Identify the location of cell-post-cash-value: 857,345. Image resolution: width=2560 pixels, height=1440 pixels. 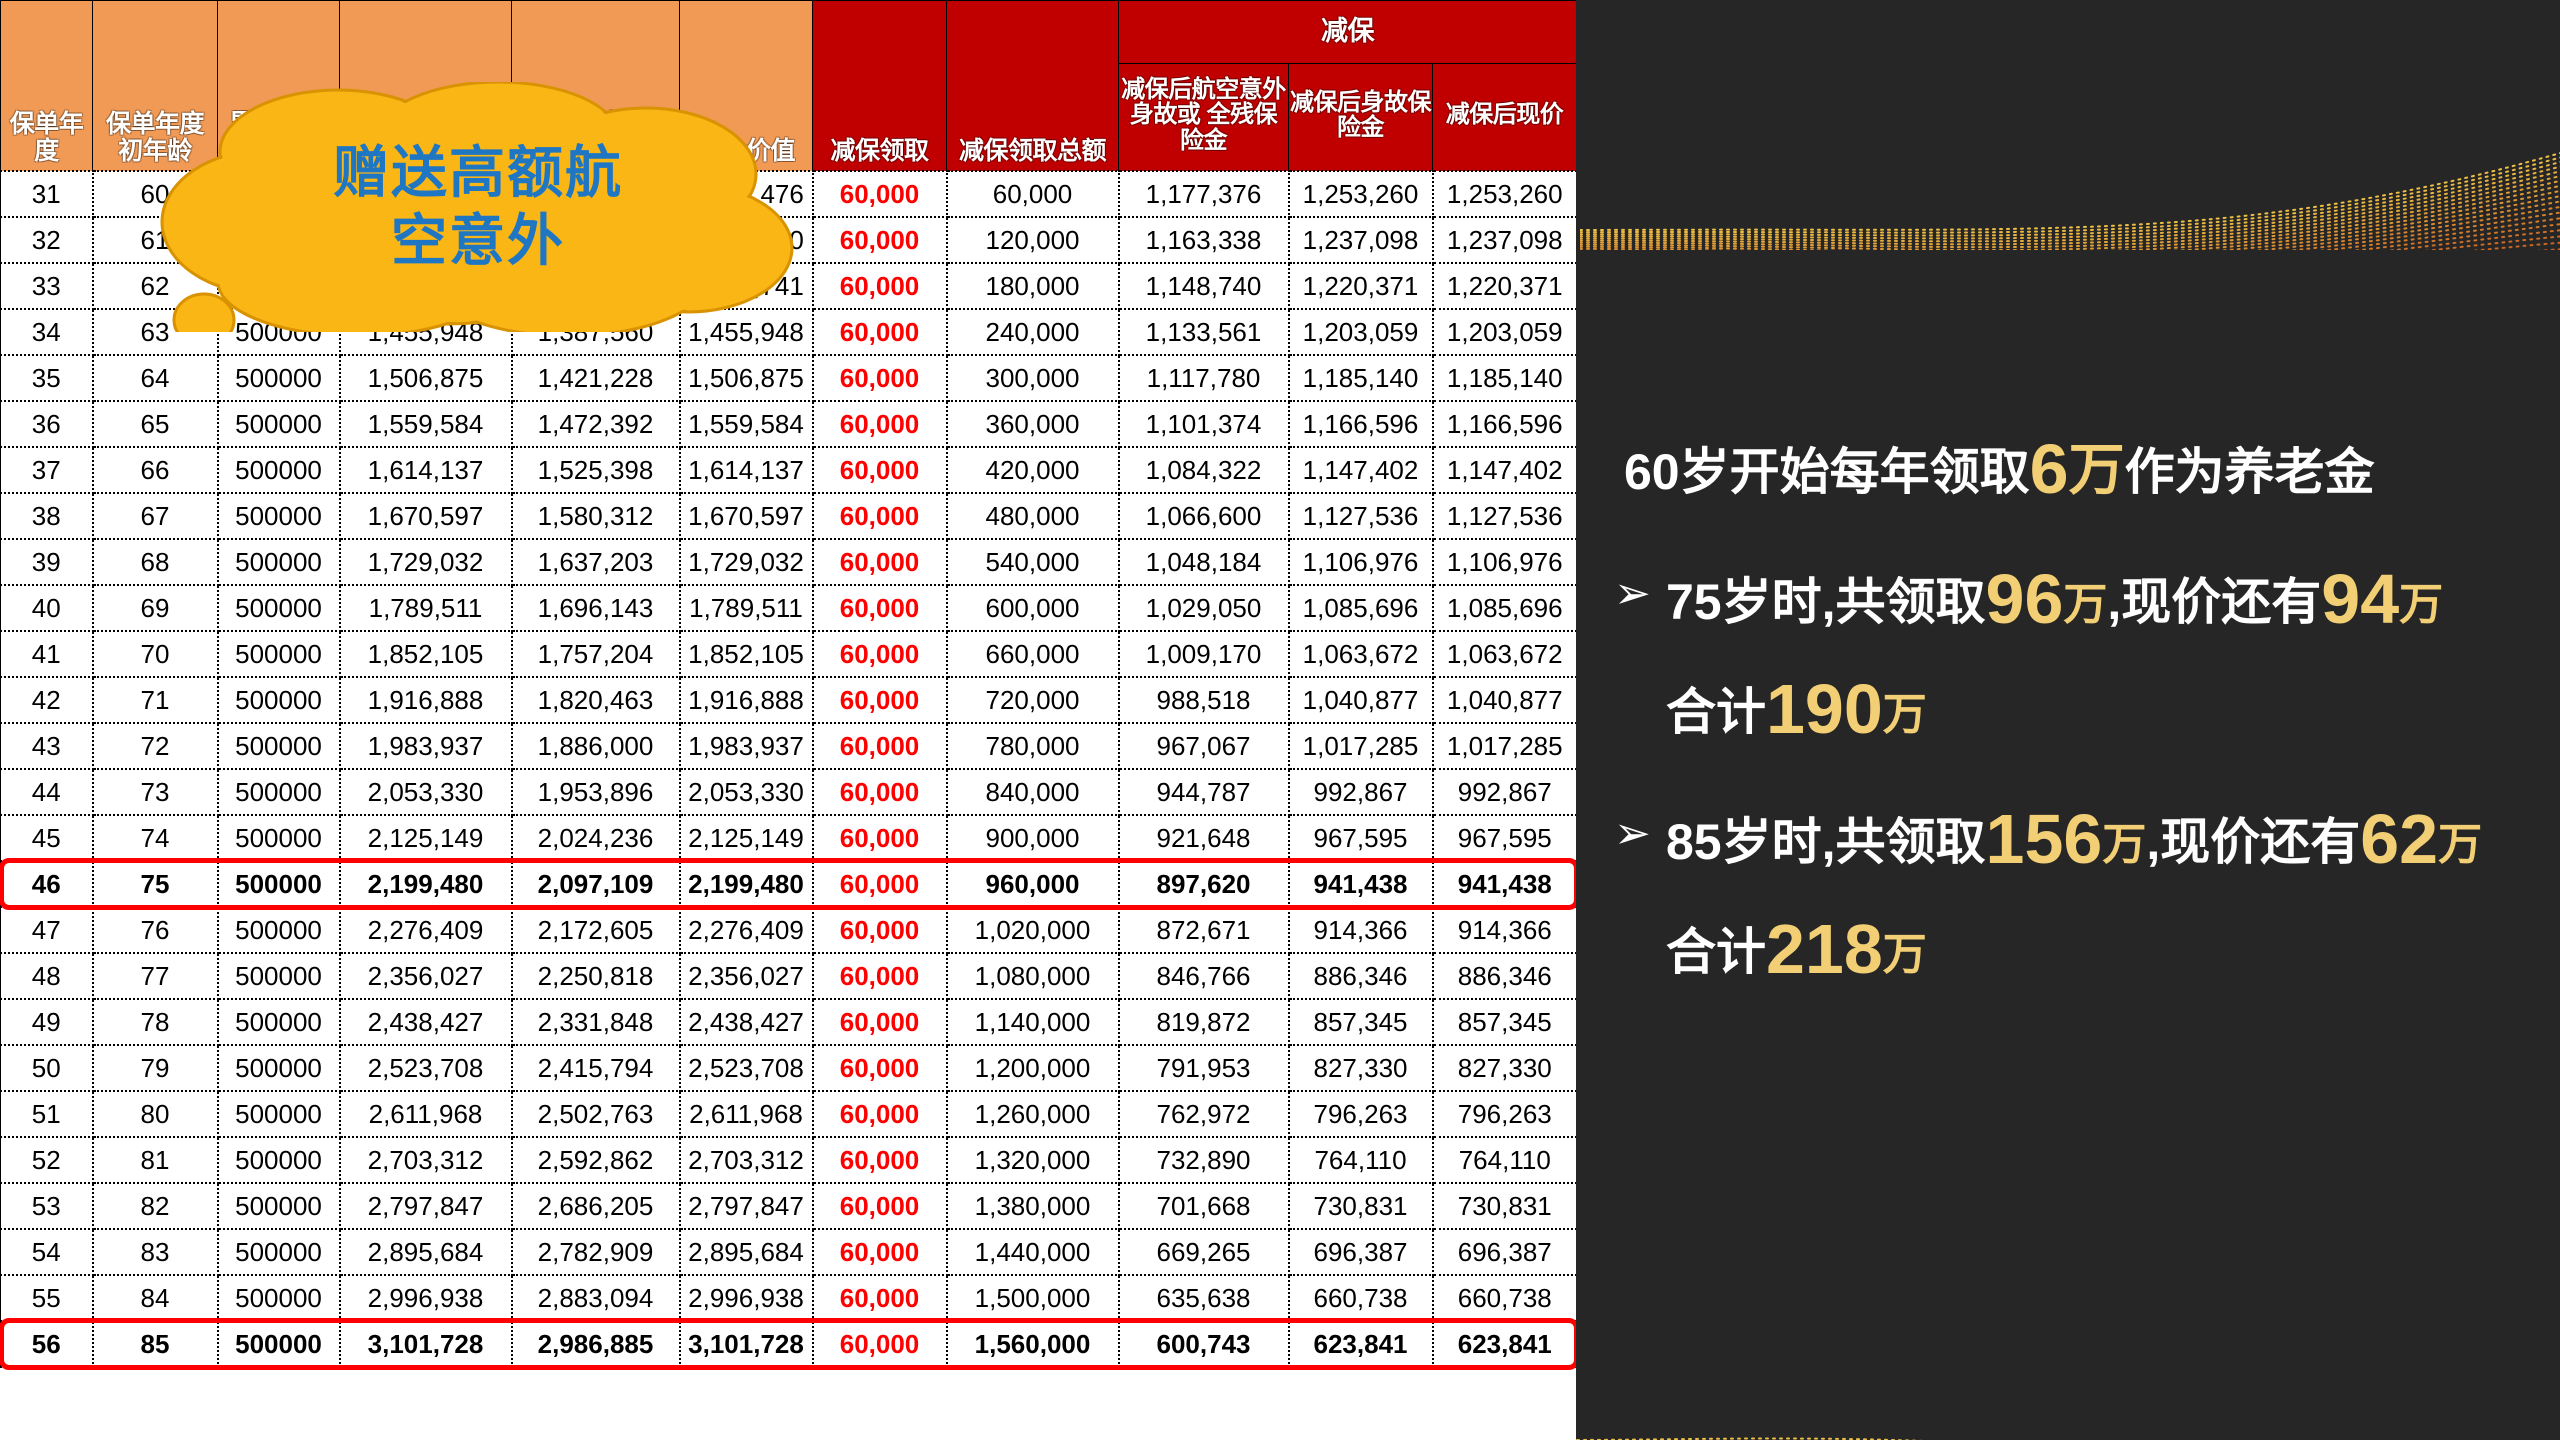
(1503, 1022).